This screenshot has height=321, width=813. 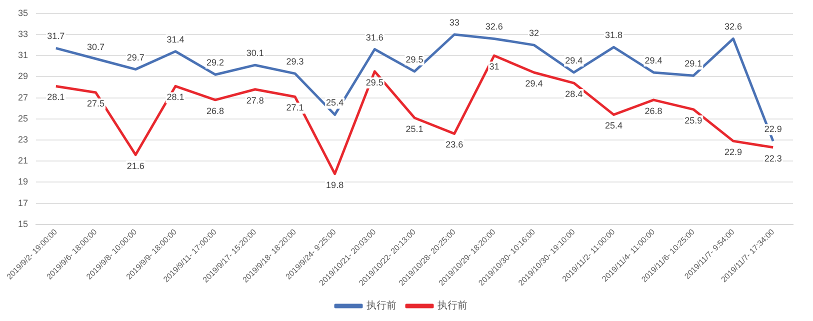 What do you see at coordinates (335, 185) in the screenshot?
I see `data-label: 19.8` at bounding box center [335, 185].